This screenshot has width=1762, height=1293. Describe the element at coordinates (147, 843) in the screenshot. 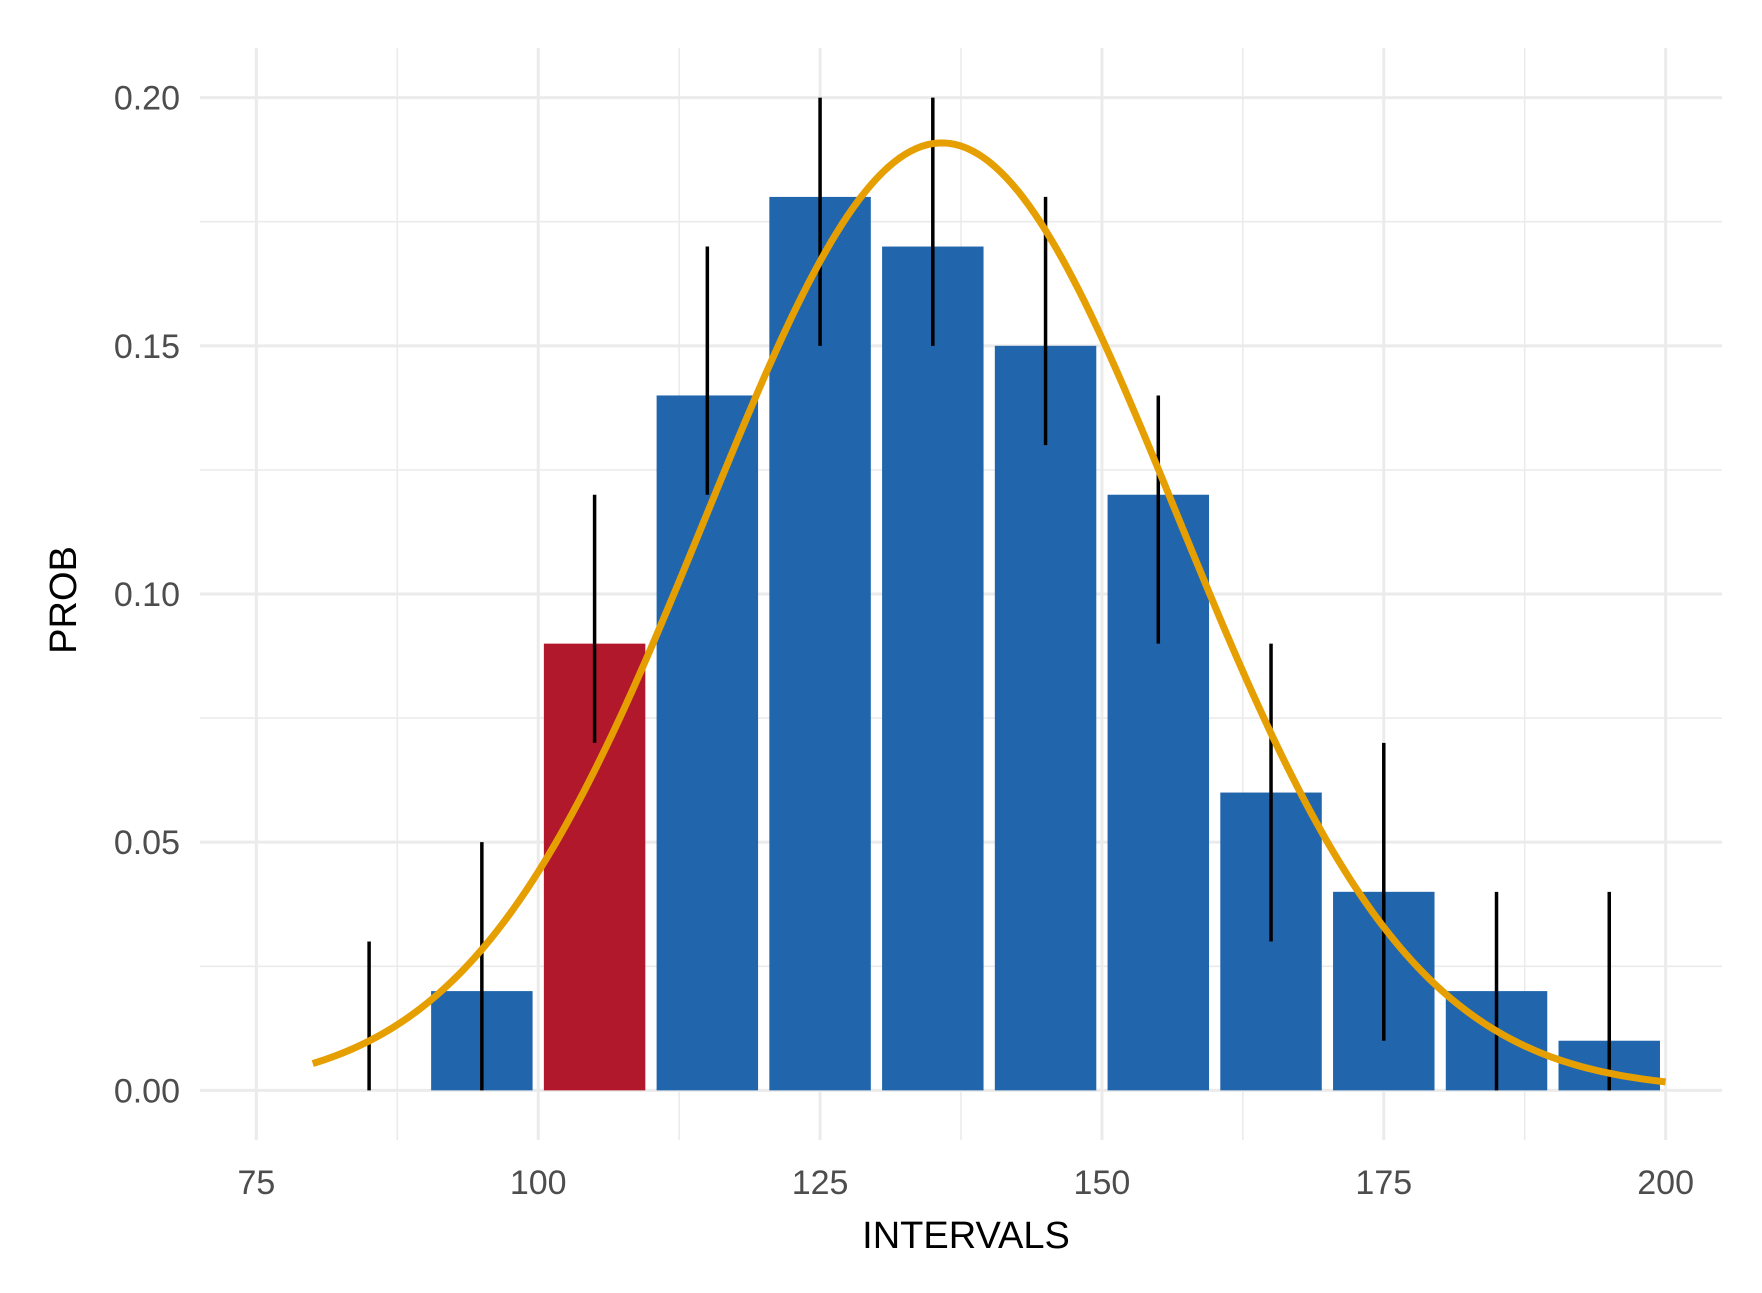

I see `y-tick-label: 0.05` at that location.